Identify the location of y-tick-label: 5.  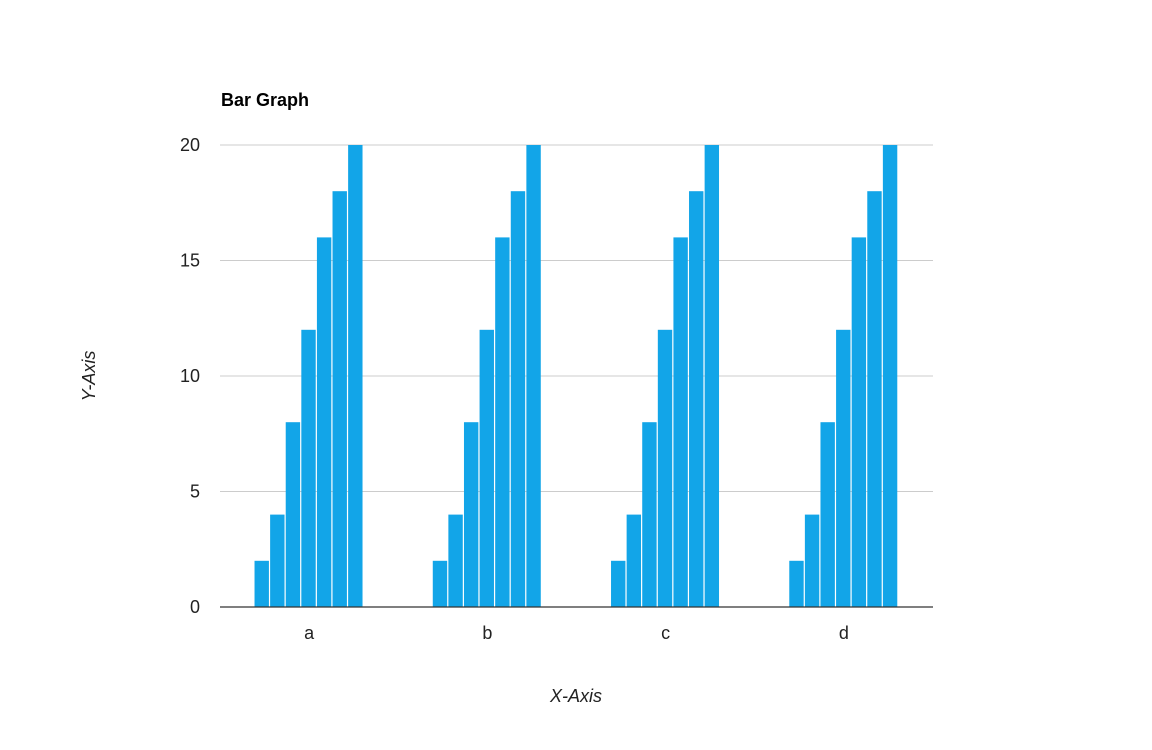
(195, 492).